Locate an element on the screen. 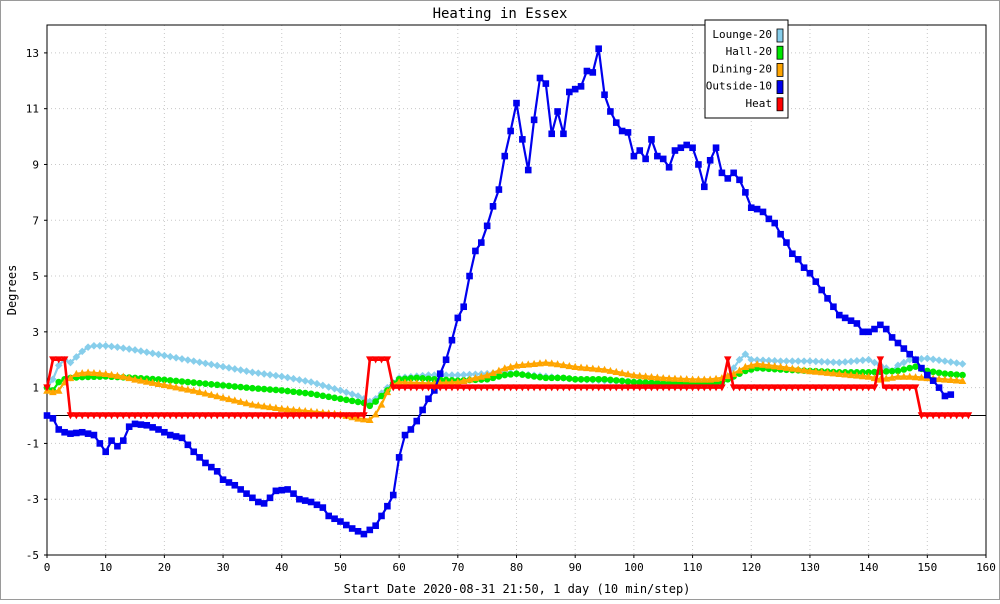 The image size is (1000, 604). x-tick-label: 40 is located at coordinates (281, 567).